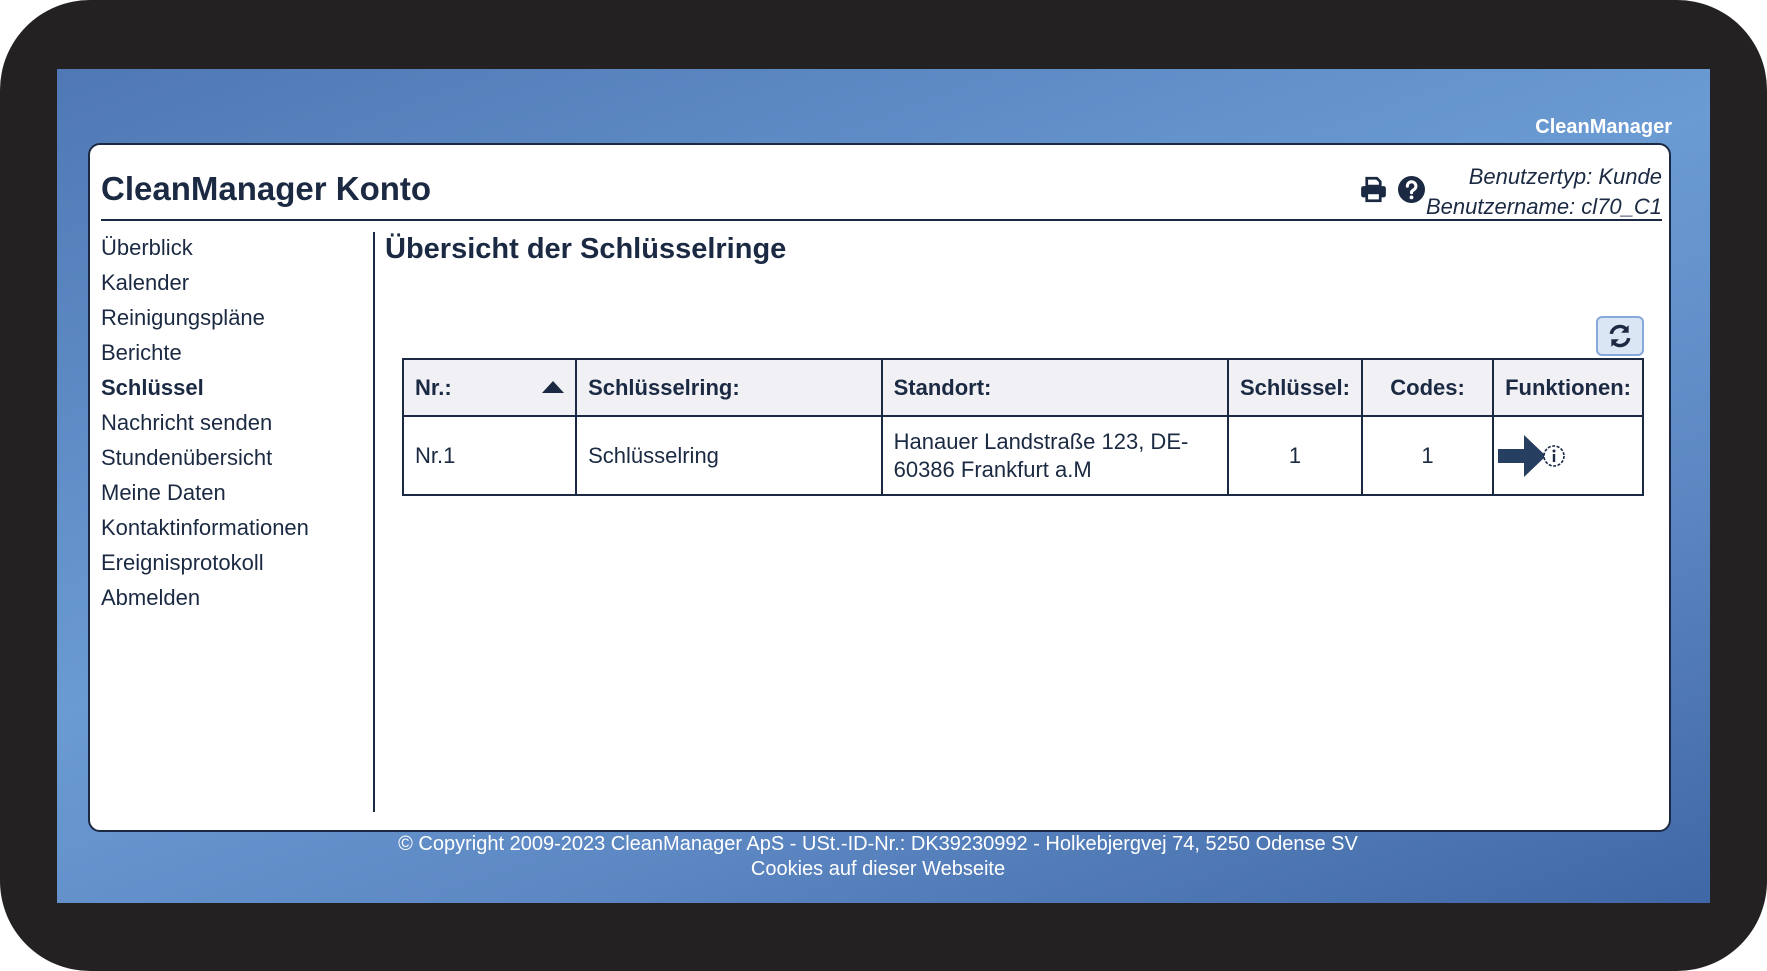 This screenshot has height=971, width=1767. What do you see at coordinates (1603, 127) in the screenshot?
I see `brand-label: CleanManager` at bounding box center [1603, 127].